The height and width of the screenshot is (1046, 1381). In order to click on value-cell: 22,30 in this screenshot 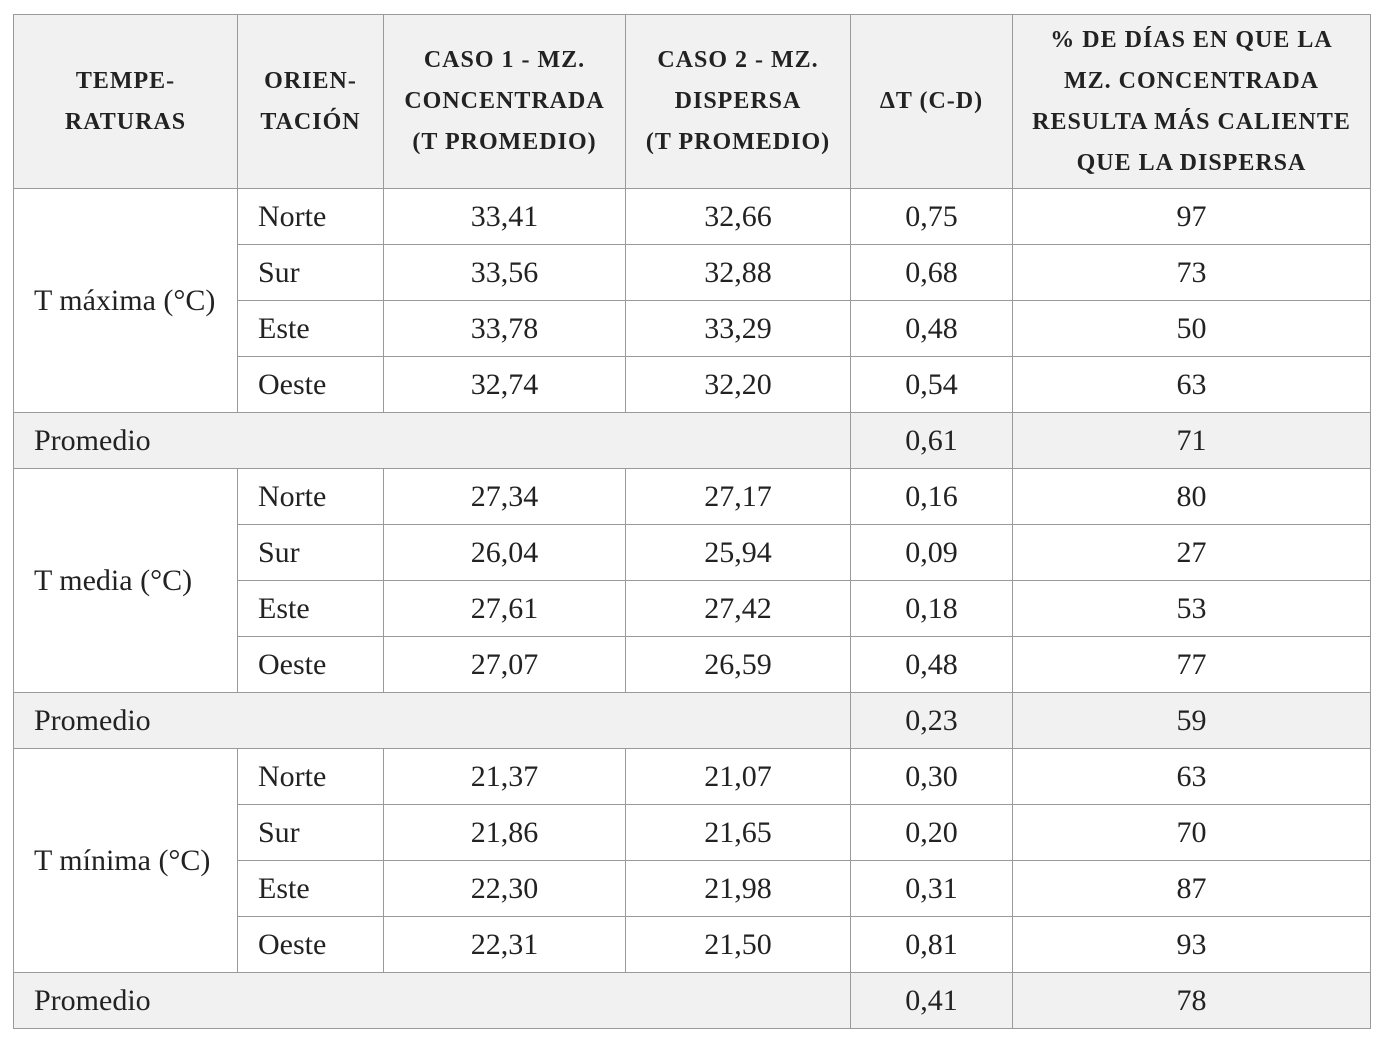, I will do `click(504, 888)`.